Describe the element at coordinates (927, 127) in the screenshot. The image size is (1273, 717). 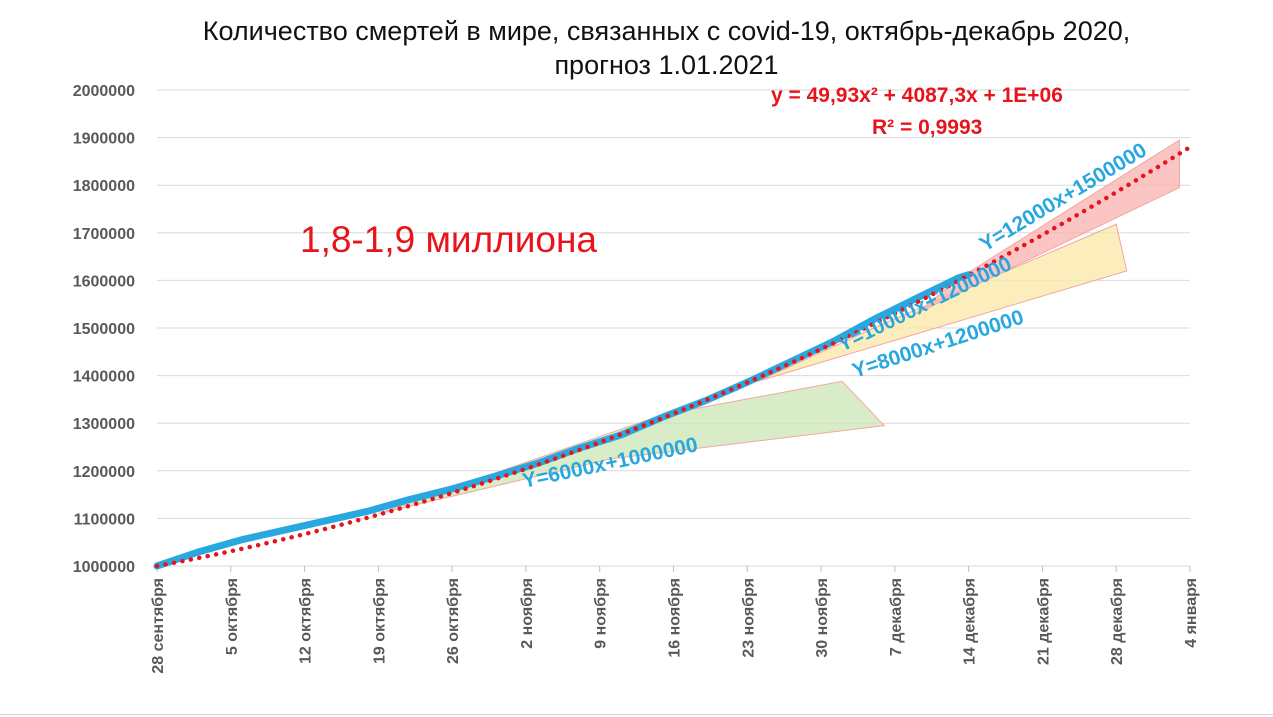
I see `trend-r-squared: R² = 0,9993` at that location.